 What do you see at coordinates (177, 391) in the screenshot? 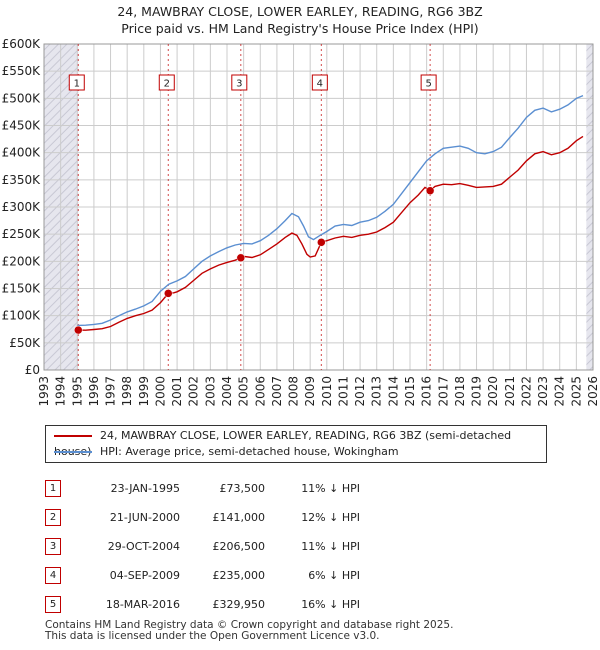
I see `x-tick-label: 2001` at bounding box center [177, 391].